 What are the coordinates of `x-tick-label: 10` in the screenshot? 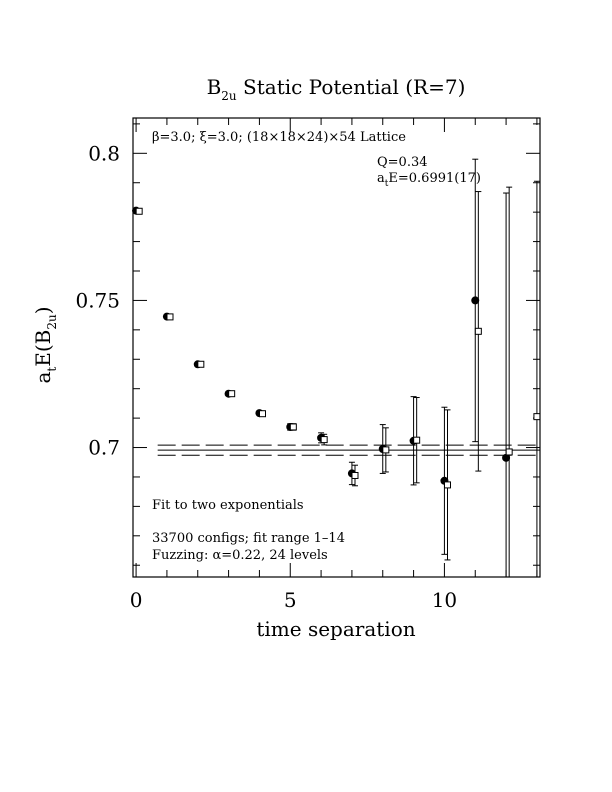 It's located at (444, 600).